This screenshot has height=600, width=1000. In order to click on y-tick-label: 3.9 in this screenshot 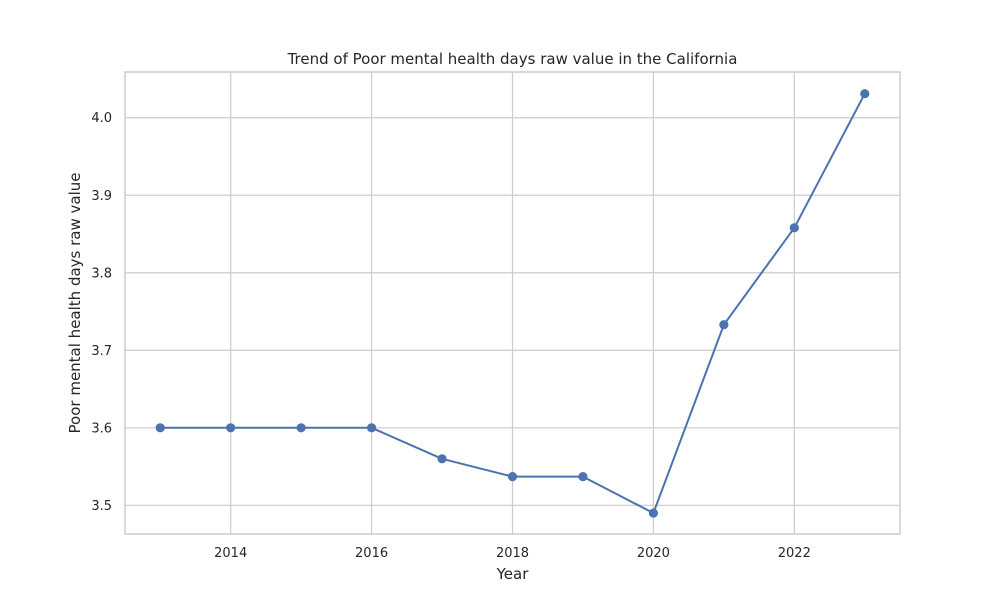, I will do `click(101, 196)`.